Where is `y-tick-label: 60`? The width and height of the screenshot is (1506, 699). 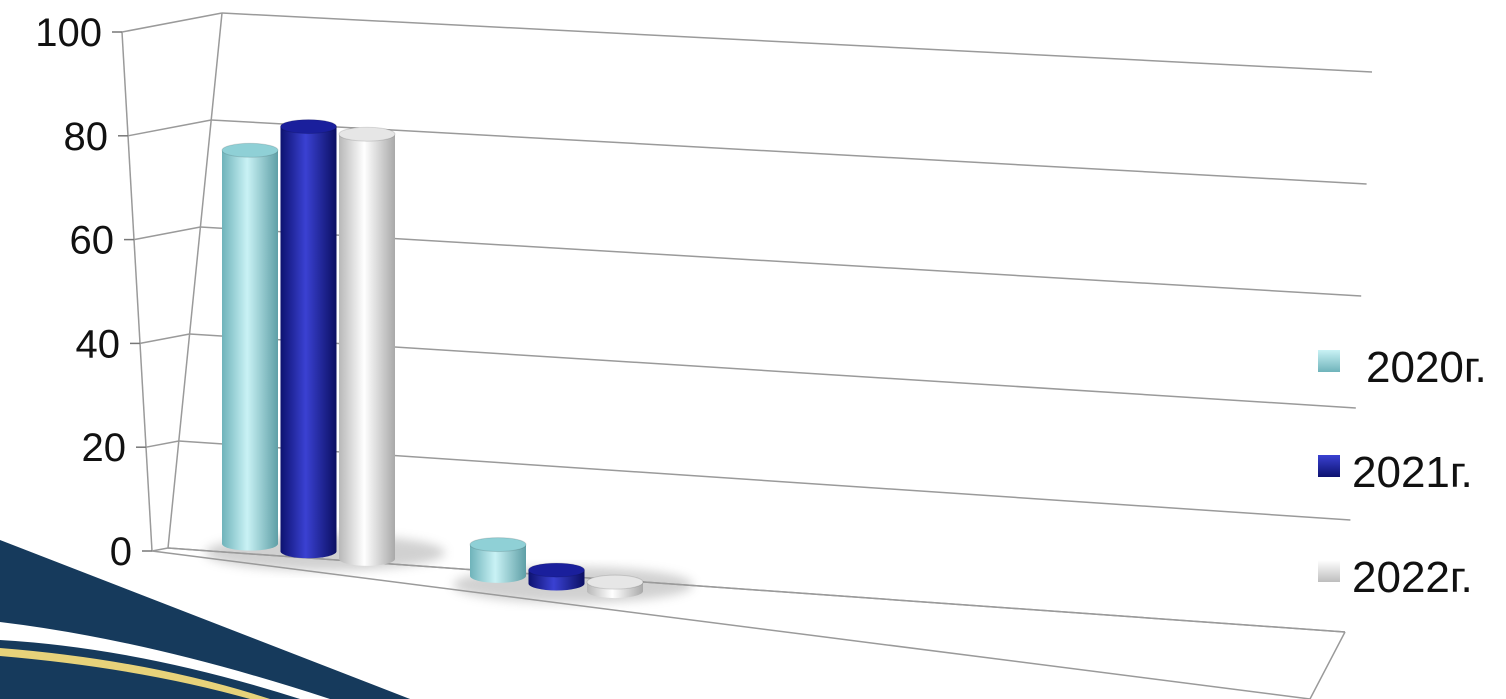 y-tick-label: 60 is located at coordinates (92, 241).